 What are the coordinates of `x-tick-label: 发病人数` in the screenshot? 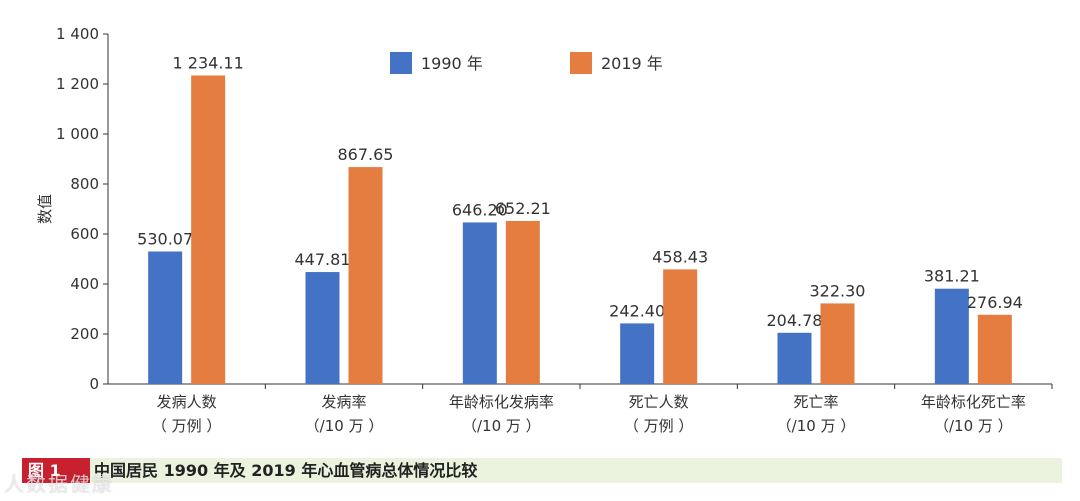 It's located at (187, 402).